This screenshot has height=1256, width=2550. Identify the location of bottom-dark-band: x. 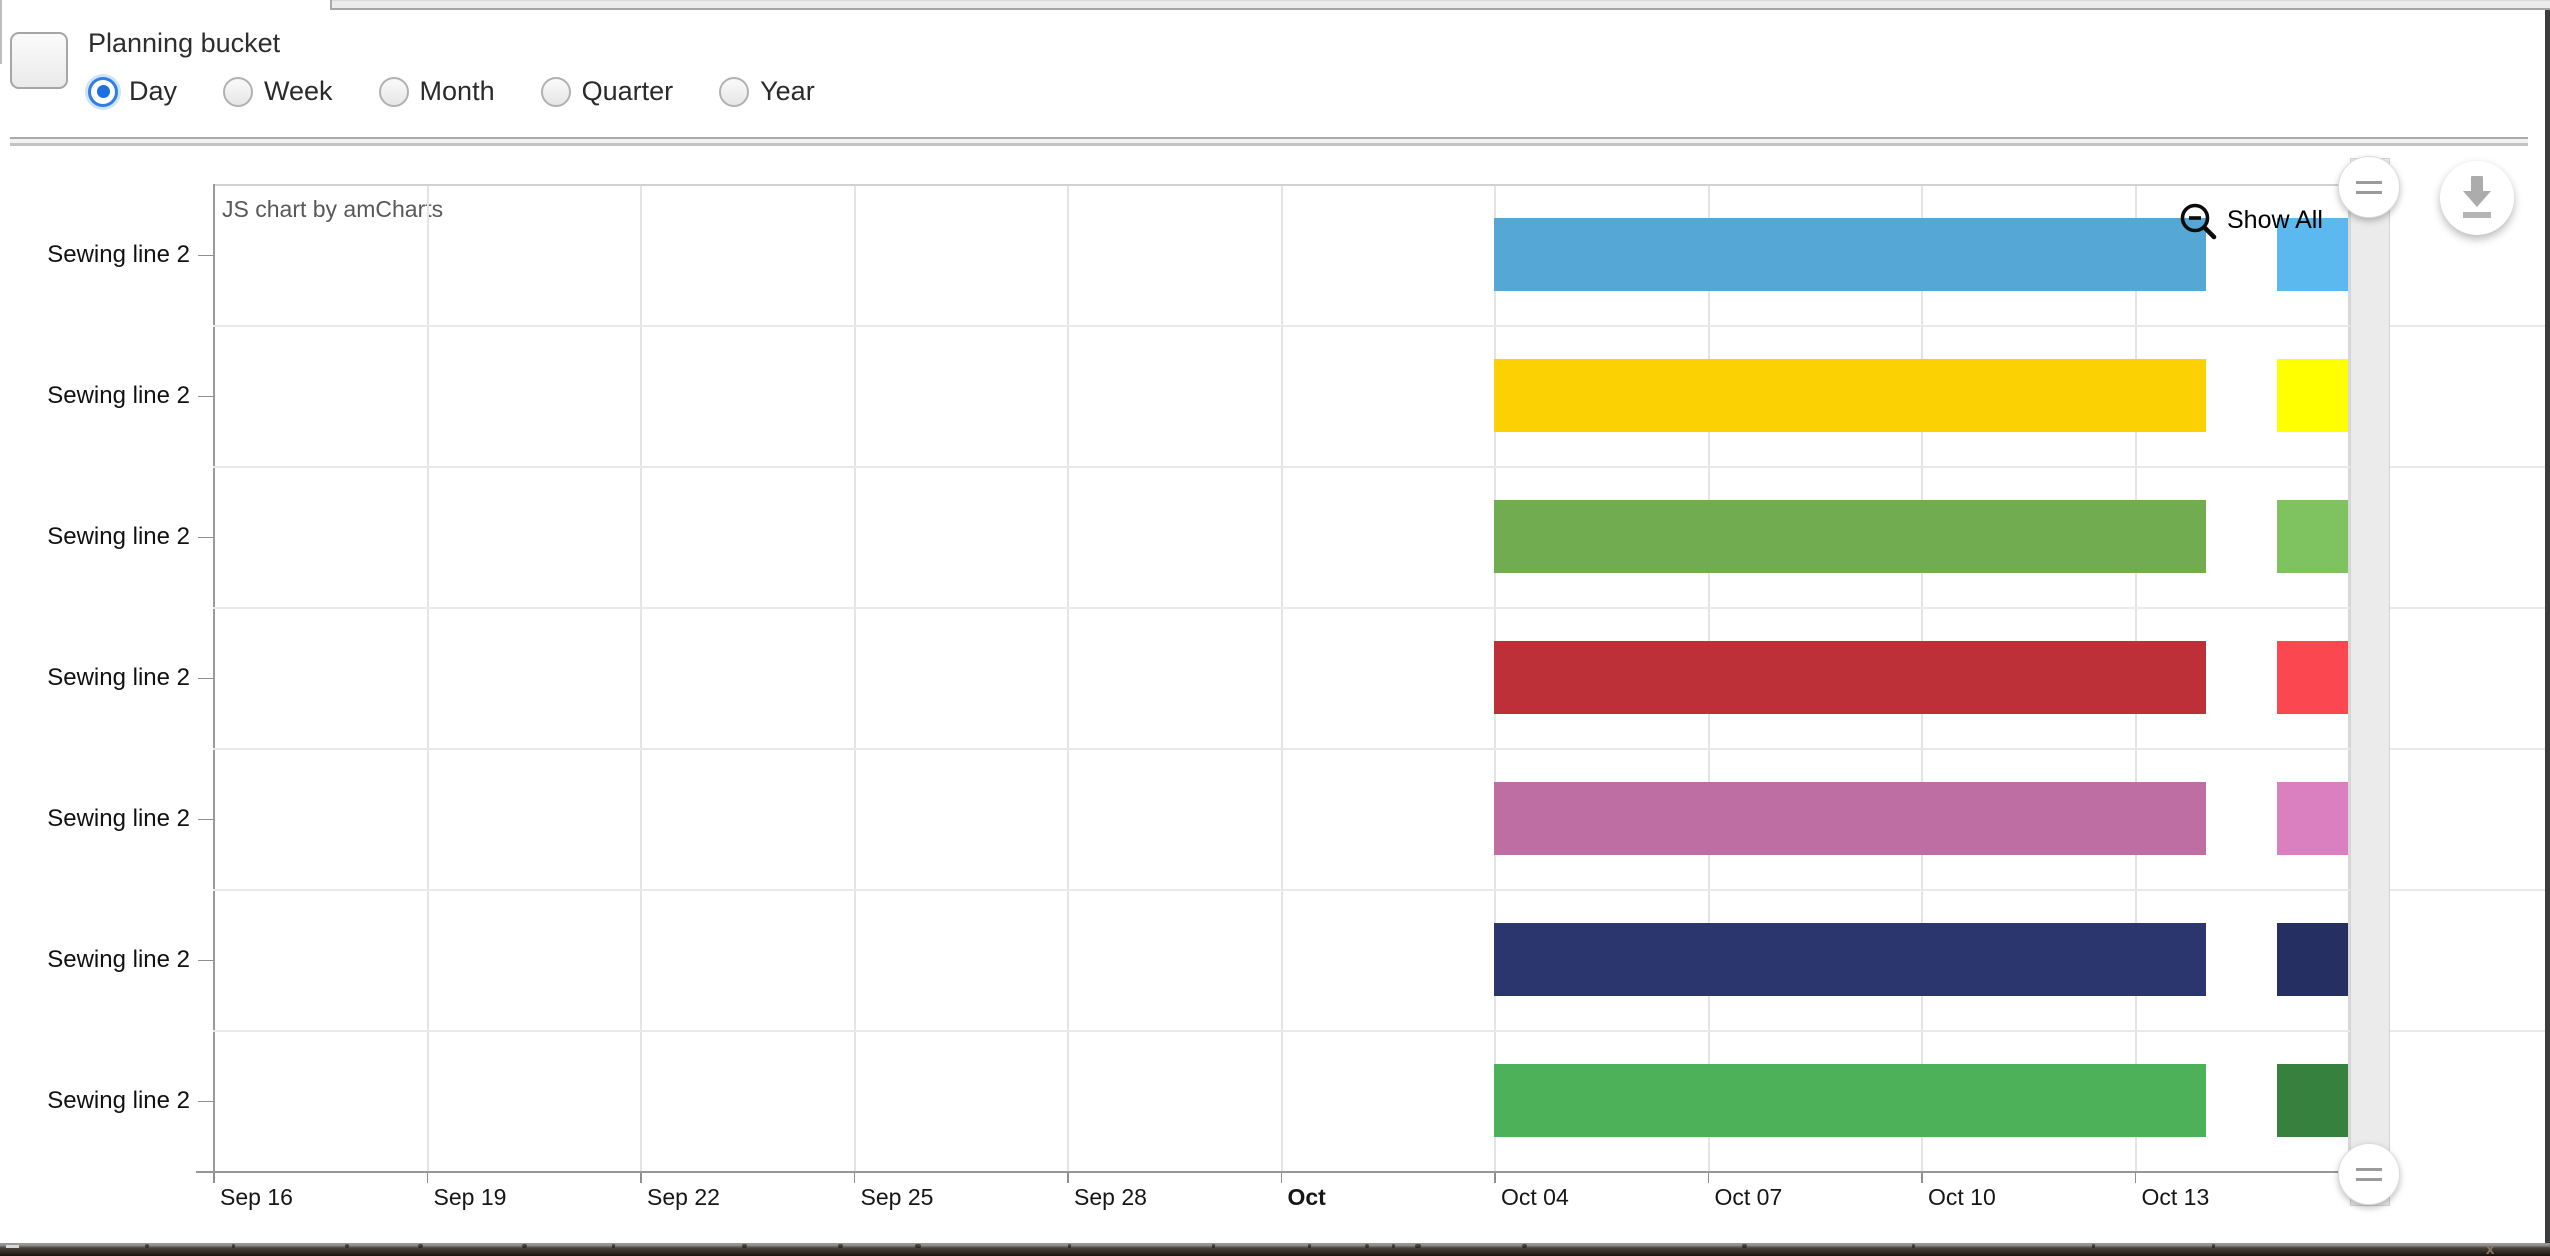
(1275, 1248).